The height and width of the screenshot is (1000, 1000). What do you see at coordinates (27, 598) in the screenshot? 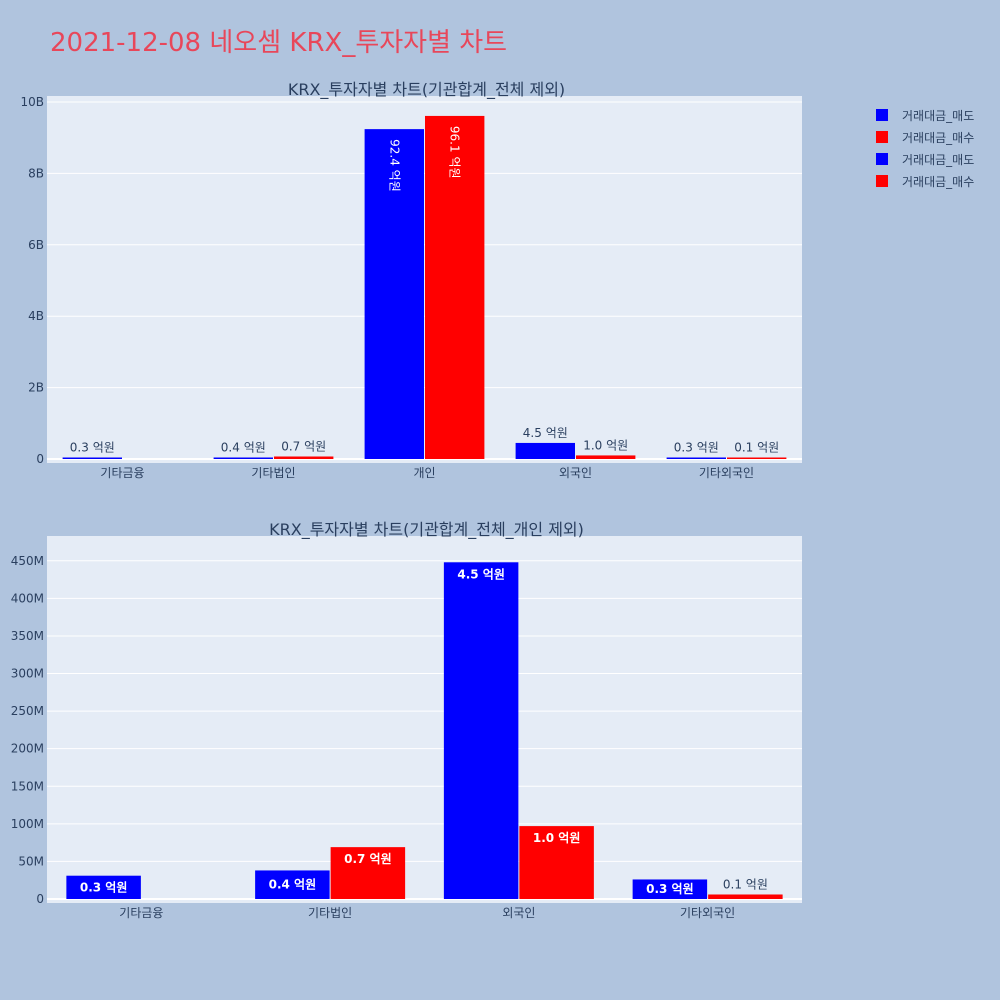
I see `y-tick-label: 400M` at bounding box center [27, 598].